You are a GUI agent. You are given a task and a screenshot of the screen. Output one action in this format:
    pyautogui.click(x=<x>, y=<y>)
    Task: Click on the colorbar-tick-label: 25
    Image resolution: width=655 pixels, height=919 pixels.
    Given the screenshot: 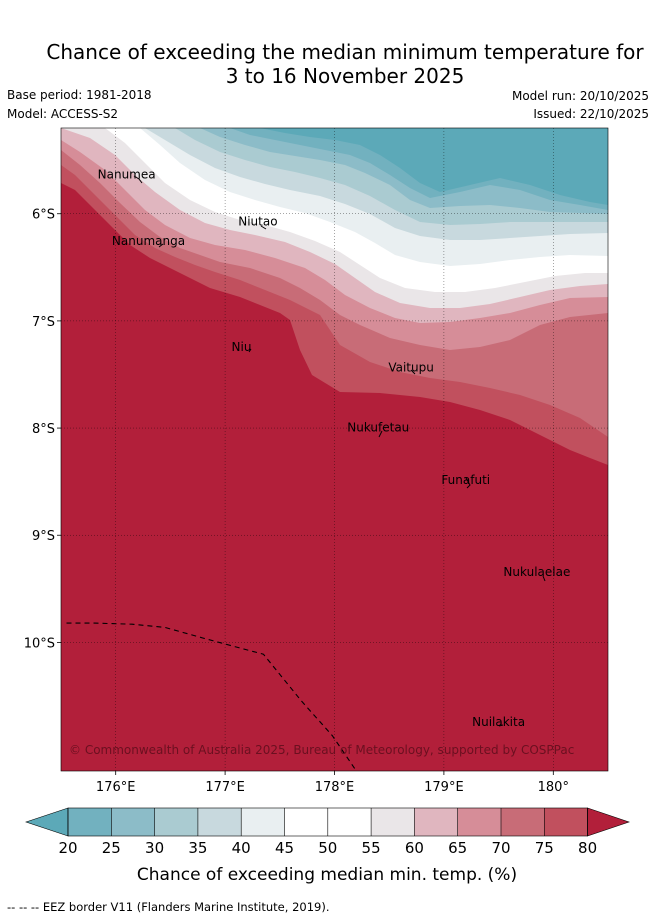 What is the action you would take?
    pyautogui.click(x=111, y=848)
    